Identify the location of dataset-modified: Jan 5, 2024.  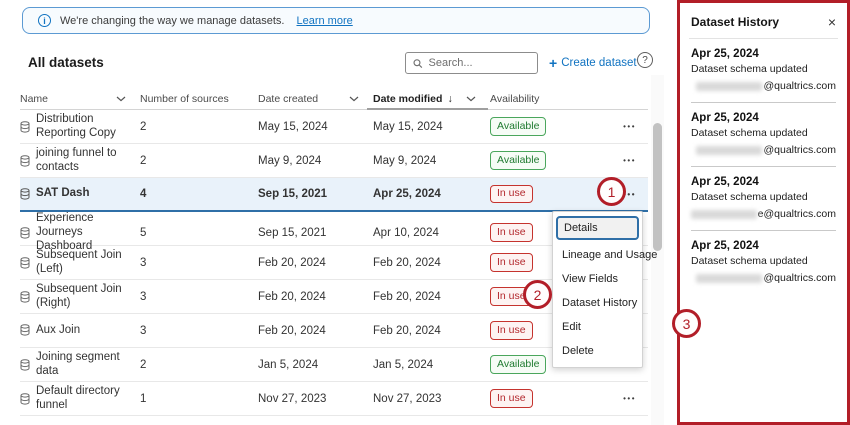
(403, 364).